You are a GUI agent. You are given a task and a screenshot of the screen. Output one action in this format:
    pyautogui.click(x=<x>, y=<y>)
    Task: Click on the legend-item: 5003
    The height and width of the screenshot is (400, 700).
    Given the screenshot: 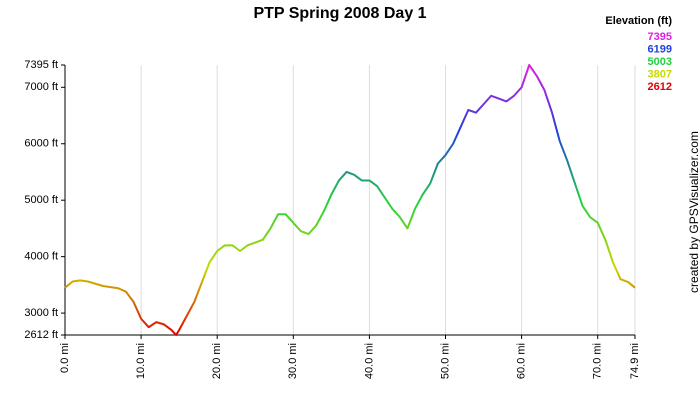 What is the action you would take?
    pyautogui.click(x=660, y=62)
    